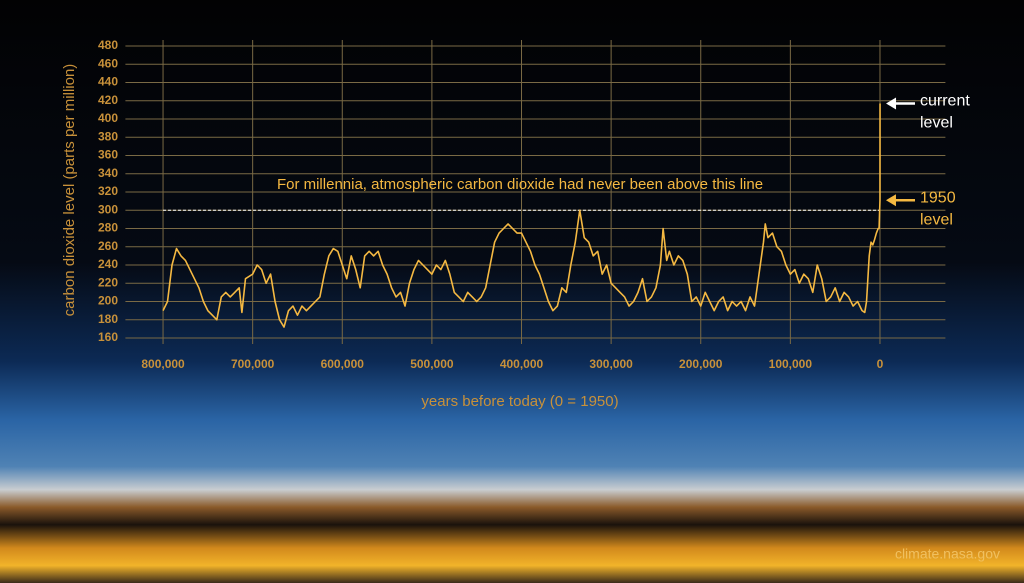 This screenshot has height=583, width=1024. Describe the element at coordinates (108, 301) in the screenshot. I see `y-tick-label: 200` at that location.